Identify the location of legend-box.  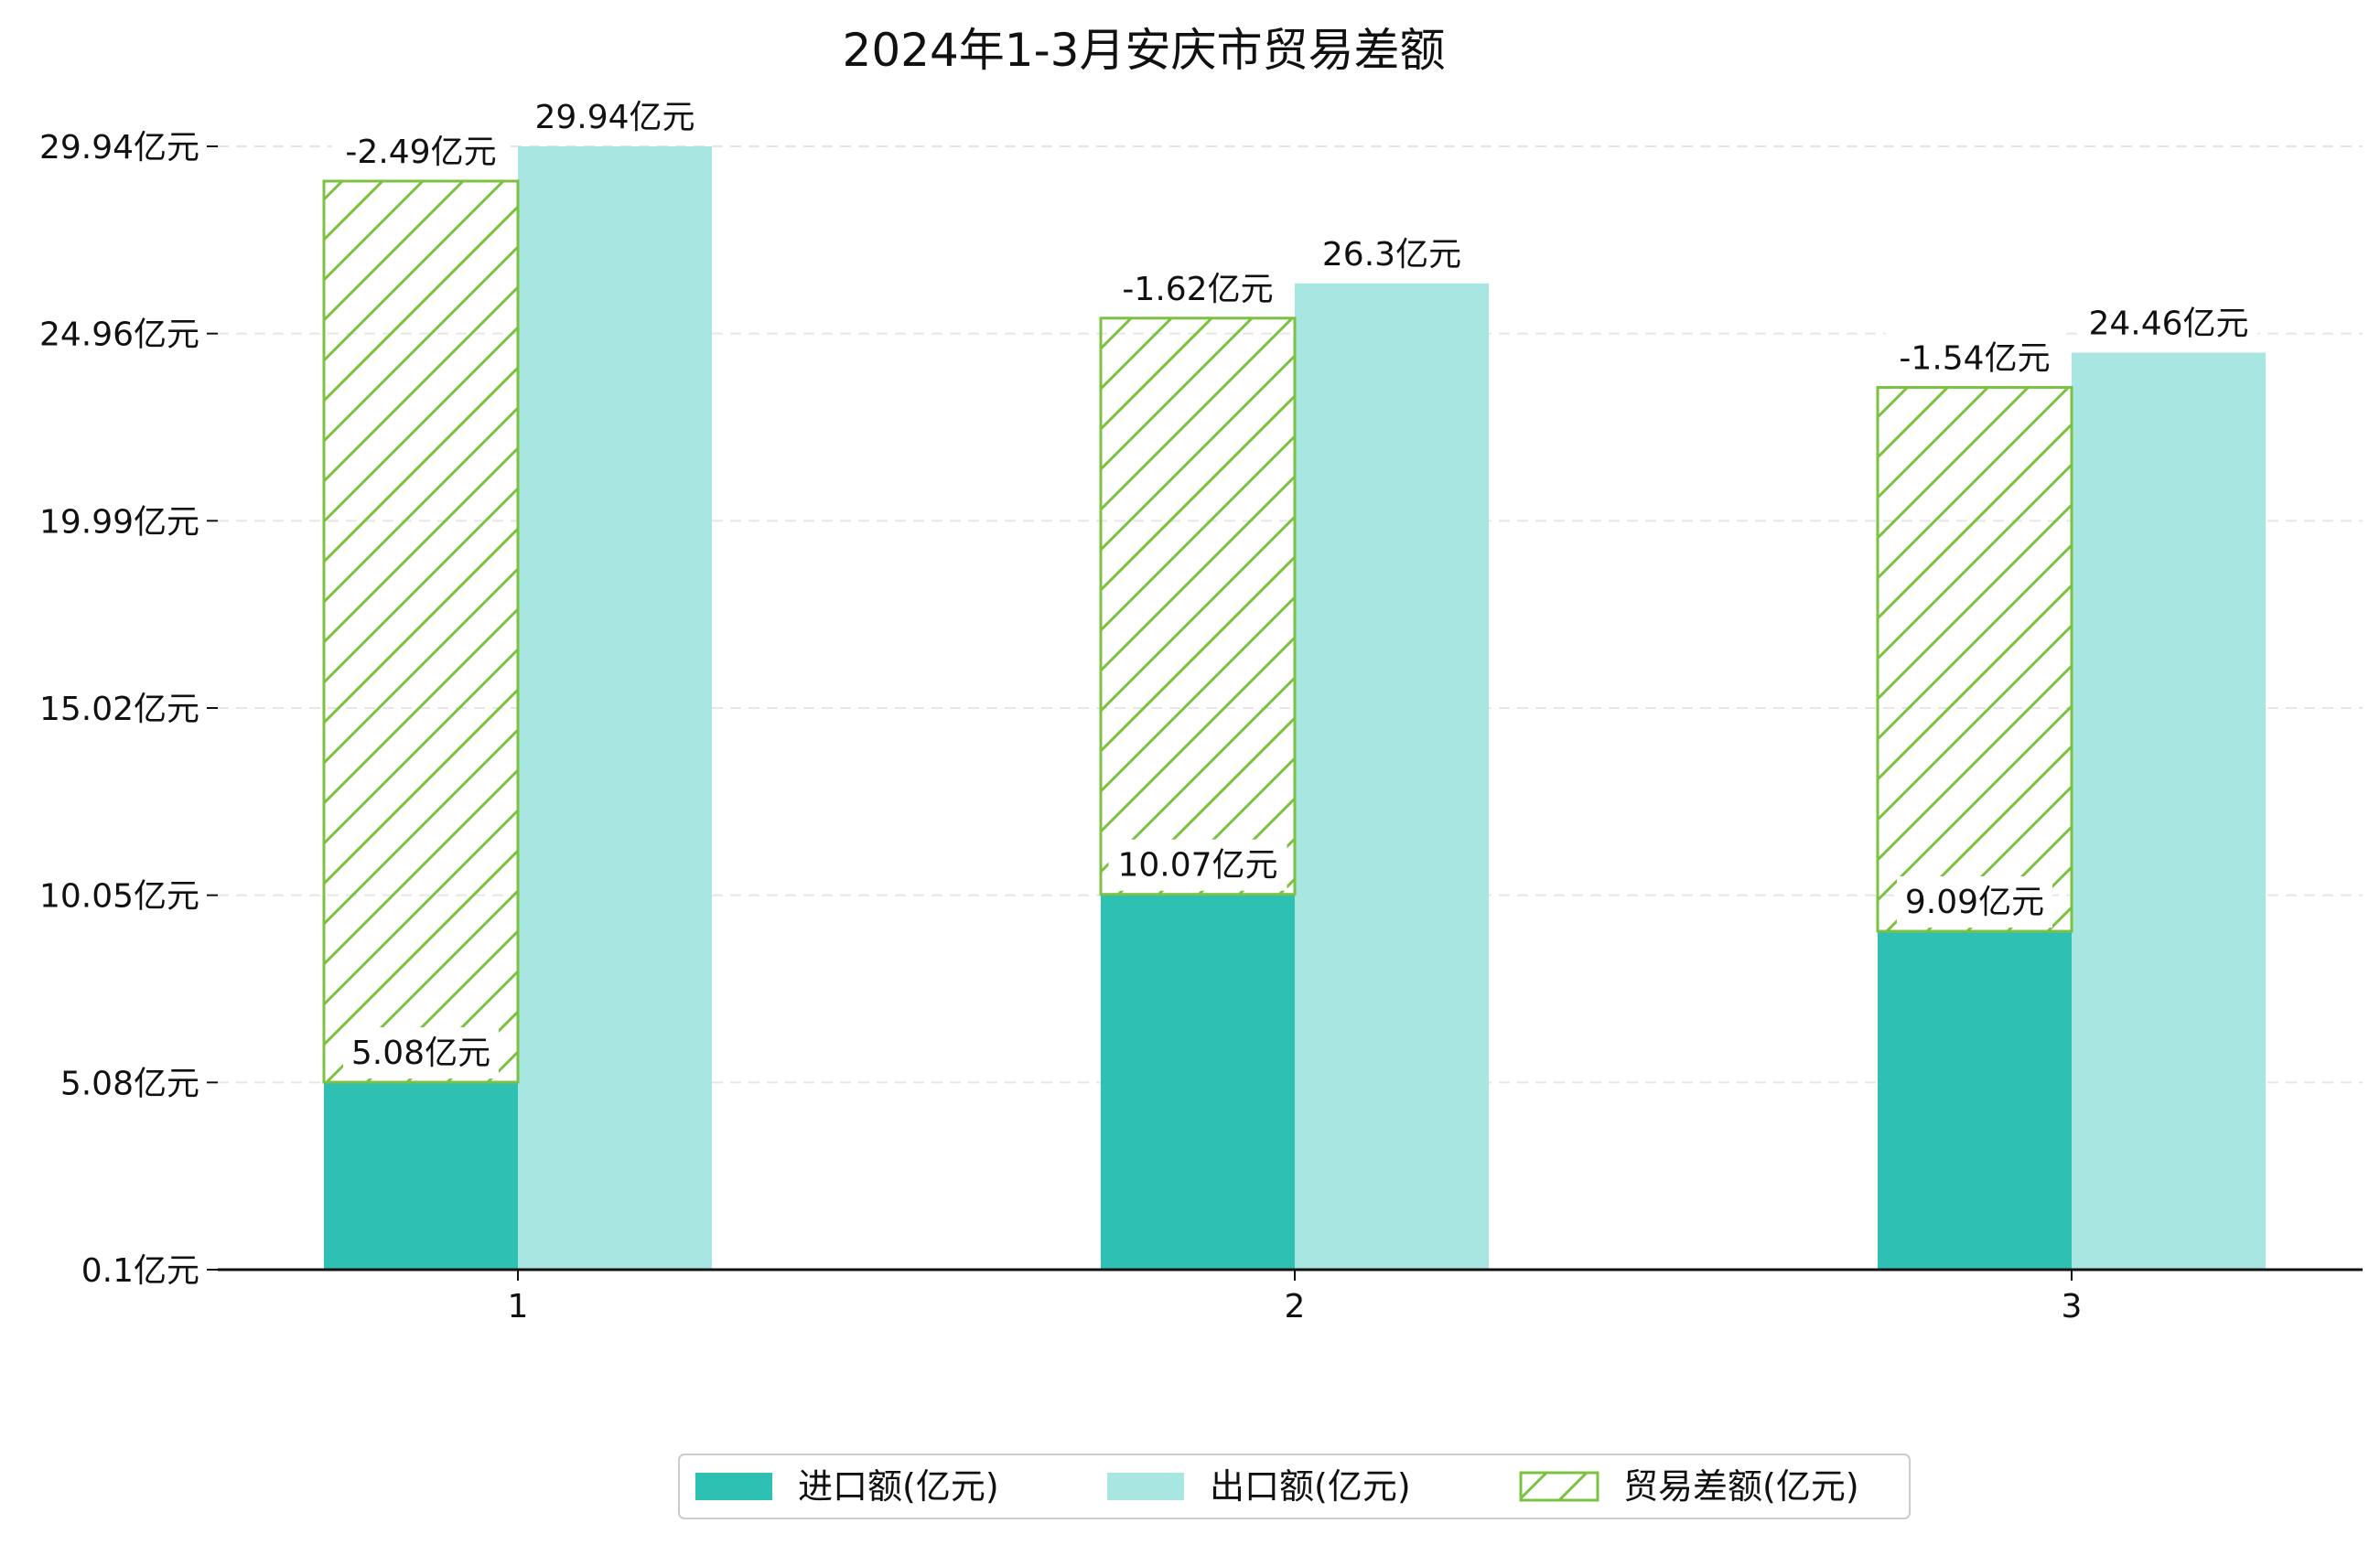
(1294, 1487).